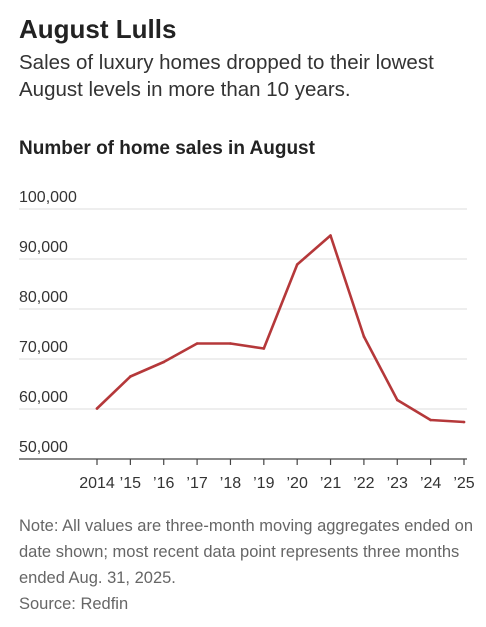 This screenshot has width=486, height=627. I want to click on x-tick-label: ’18, so click(230, 483).